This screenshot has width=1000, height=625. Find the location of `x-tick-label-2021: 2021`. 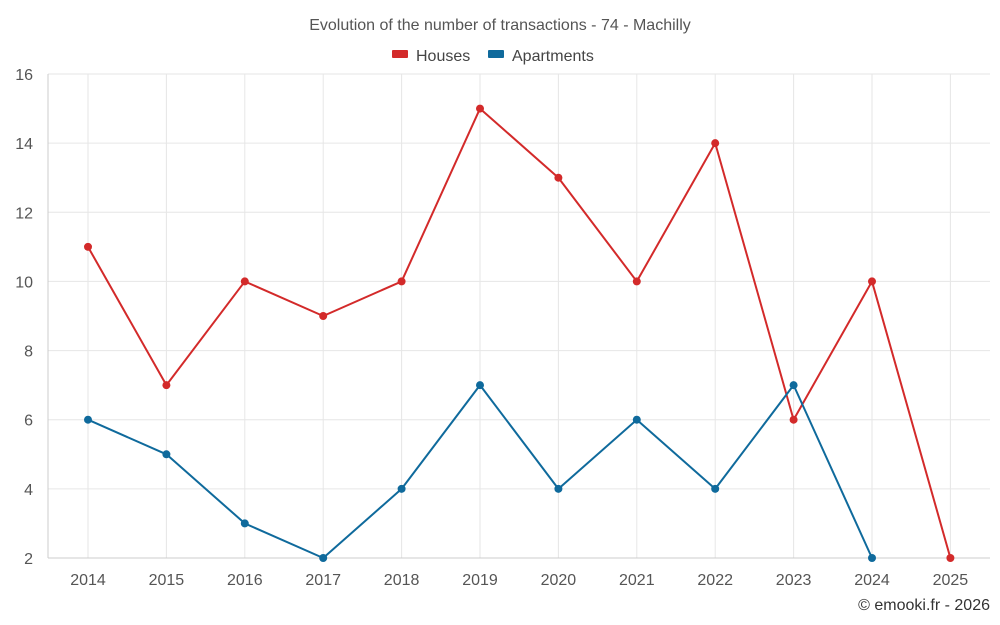

x-tick-label-2021: 2021 is located at coordinates (637, 580).